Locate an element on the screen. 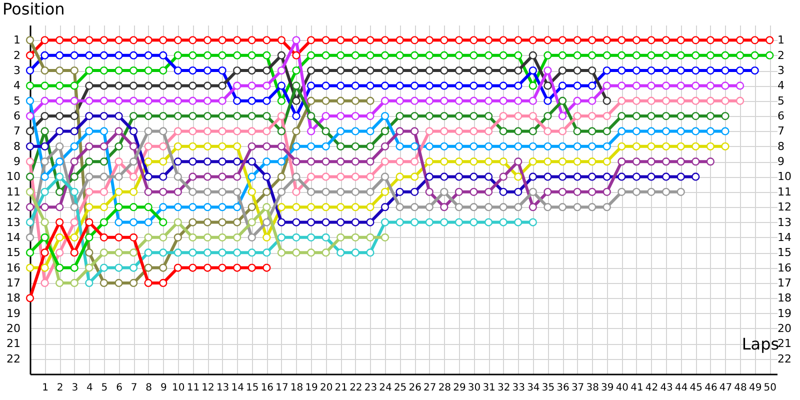 Image resolution: width=800 pixels, height=400 pixels. x-tick-label: 4 is located at coordinates (89, 388).